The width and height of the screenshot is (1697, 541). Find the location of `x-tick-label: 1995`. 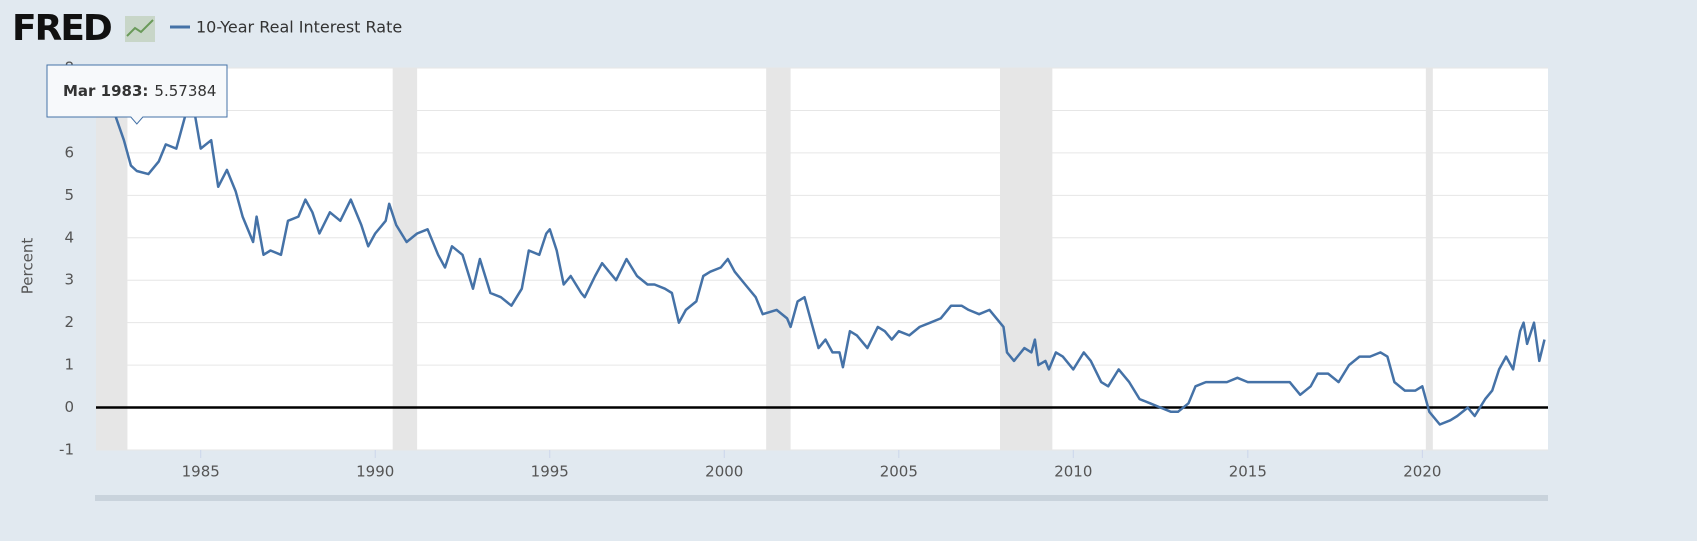

x-tick-label: 1995 is located at coordinates (550, 472).